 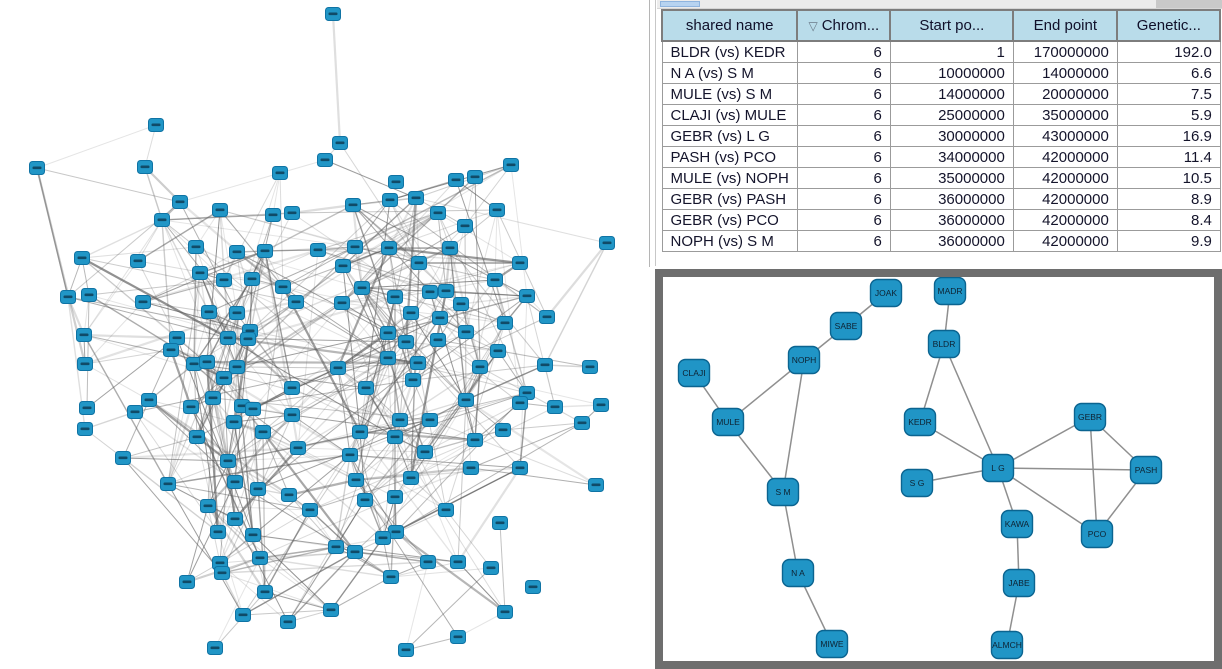 What do you see at coordinates (728, 422) in the screenshot?
I see `network-node-mule: MULE` at bounding box center [728, 422].